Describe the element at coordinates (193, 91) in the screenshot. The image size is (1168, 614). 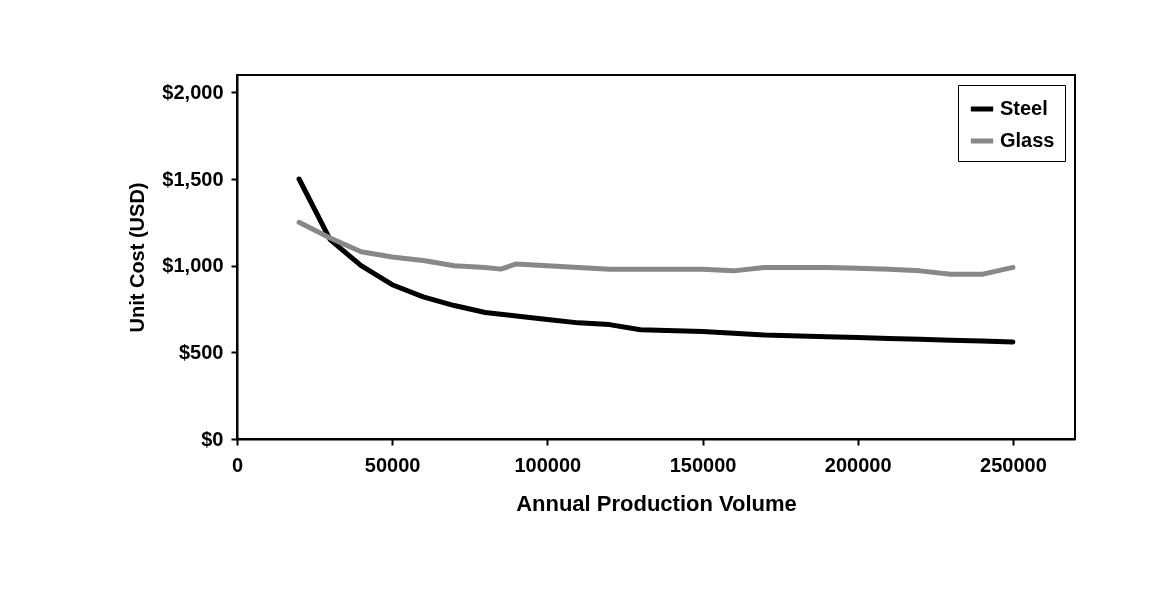
I see `y-tick-label: $2,000` at that location.